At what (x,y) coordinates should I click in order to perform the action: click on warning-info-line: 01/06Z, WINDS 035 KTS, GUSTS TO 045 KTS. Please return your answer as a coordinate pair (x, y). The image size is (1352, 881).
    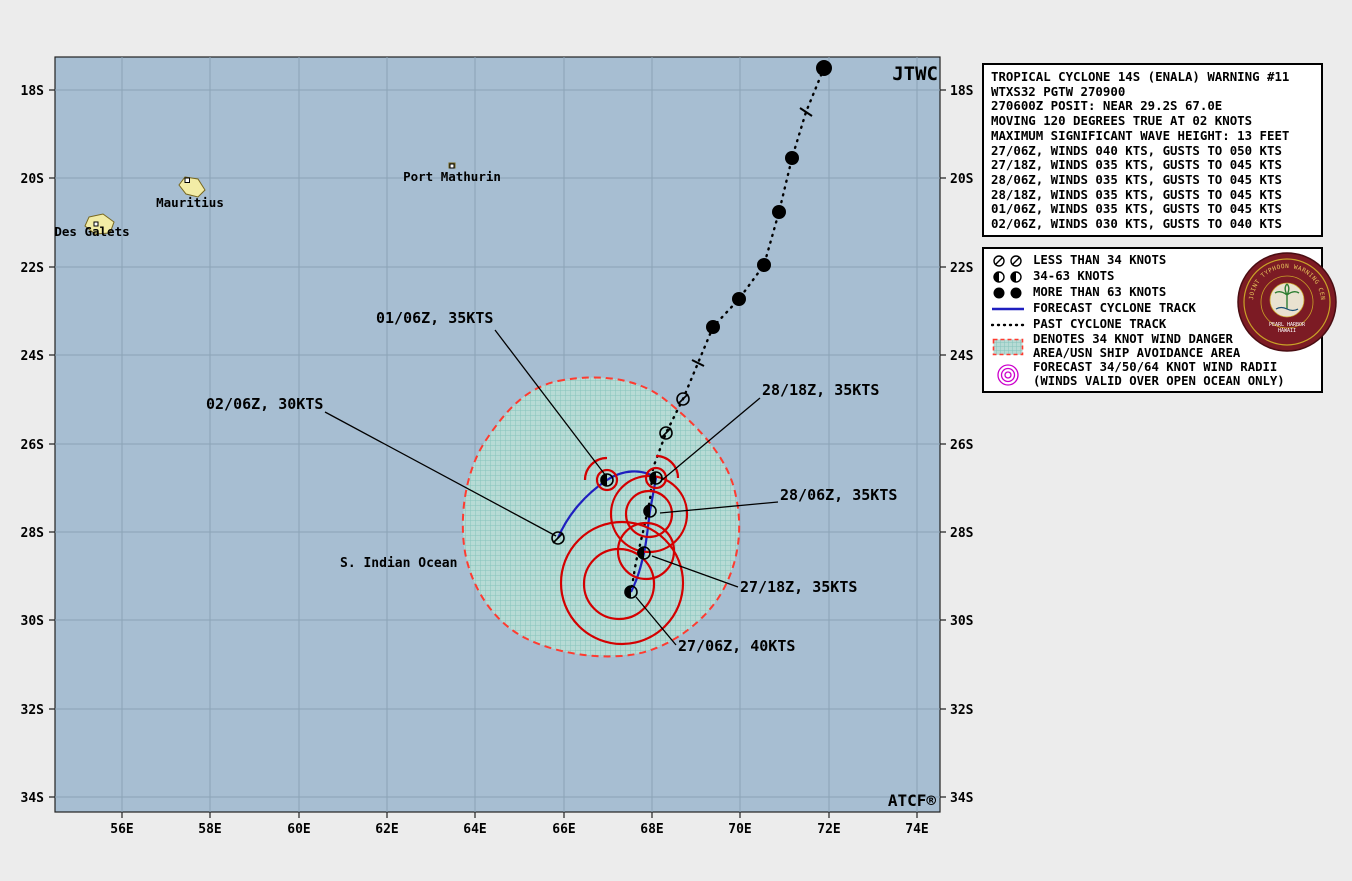
    Looking at the image, I should click on (1136, 209).